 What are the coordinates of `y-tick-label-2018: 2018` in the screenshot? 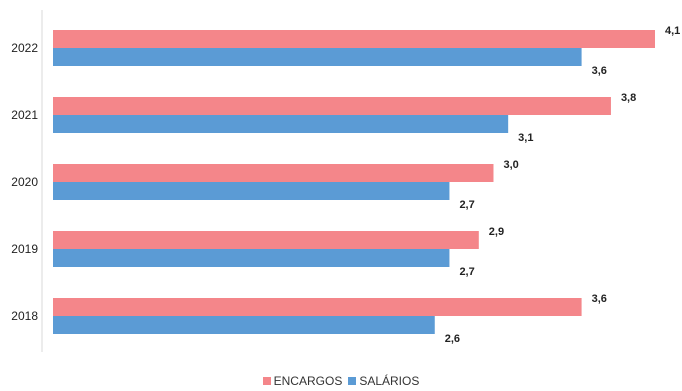 It's located at (24, 316).